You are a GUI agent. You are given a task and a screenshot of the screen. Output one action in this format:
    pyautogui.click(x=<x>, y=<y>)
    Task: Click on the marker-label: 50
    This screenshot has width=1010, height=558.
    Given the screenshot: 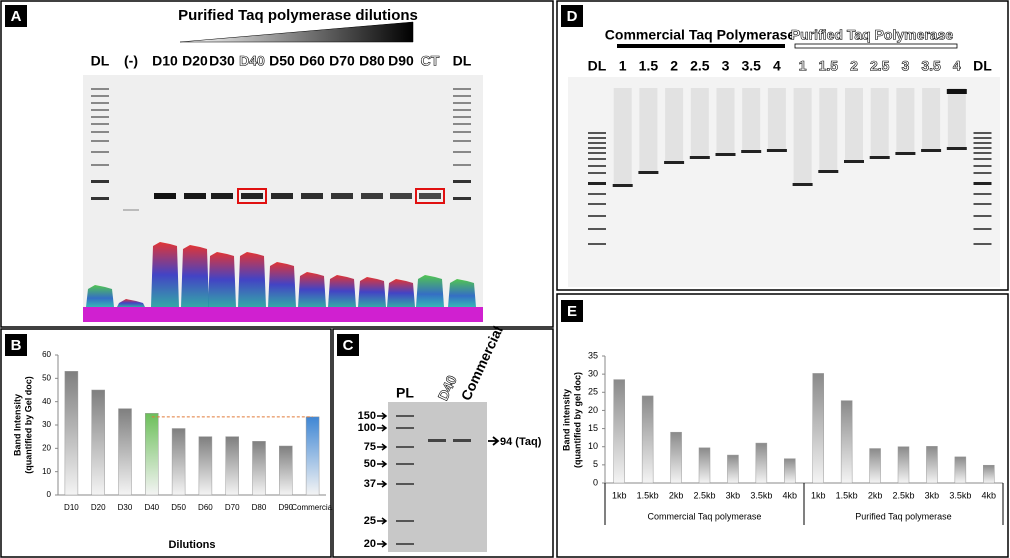 What is the action you would take?
    pyautogui.click(x=370, y=464)
    